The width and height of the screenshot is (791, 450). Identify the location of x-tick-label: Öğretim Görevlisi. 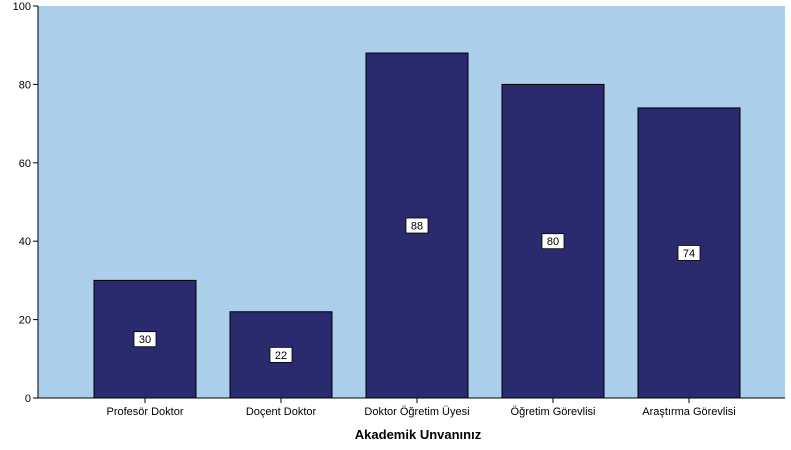
(553, 412).